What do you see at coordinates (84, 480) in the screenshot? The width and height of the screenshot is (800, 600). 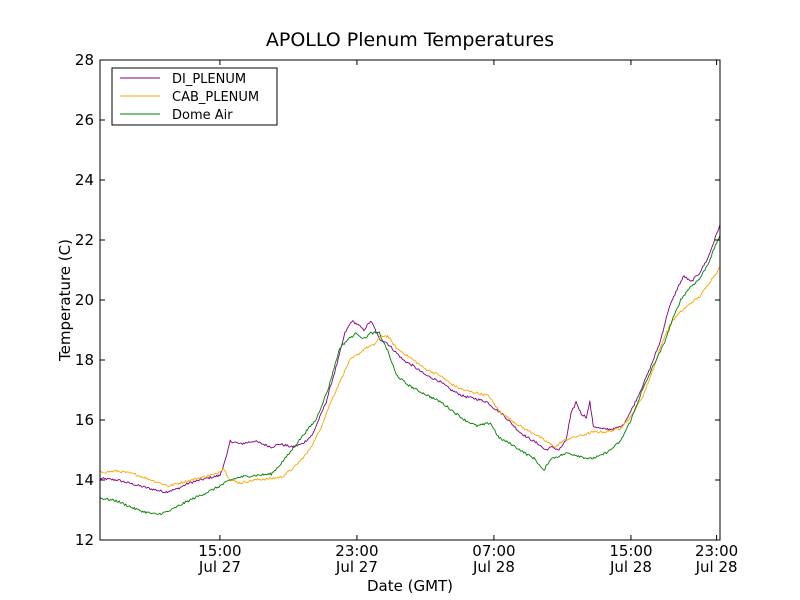 I see `y-tick-label: 14` at bounding box center [84, 480].